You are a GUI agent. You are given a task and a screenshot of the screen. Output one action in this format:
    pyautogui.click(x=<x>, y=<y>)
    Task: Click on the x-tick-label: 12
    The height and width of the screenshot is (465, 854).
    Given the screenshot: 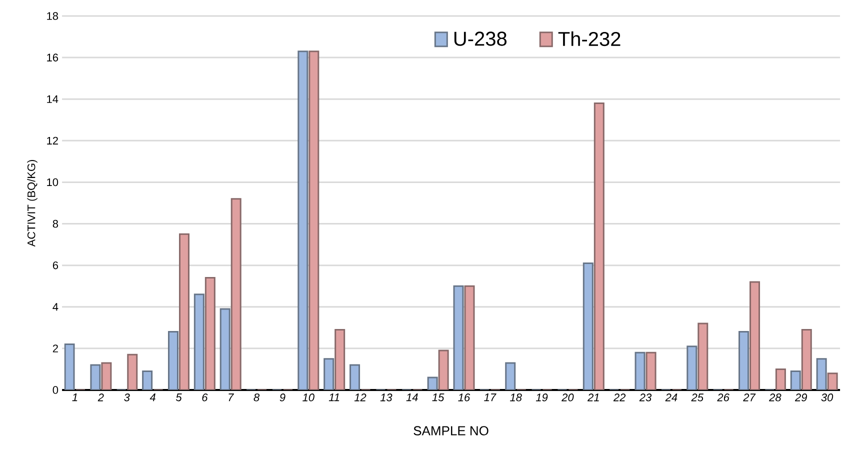 What is the action you would take?
    pyautogui.click(x=360, y=398)
    